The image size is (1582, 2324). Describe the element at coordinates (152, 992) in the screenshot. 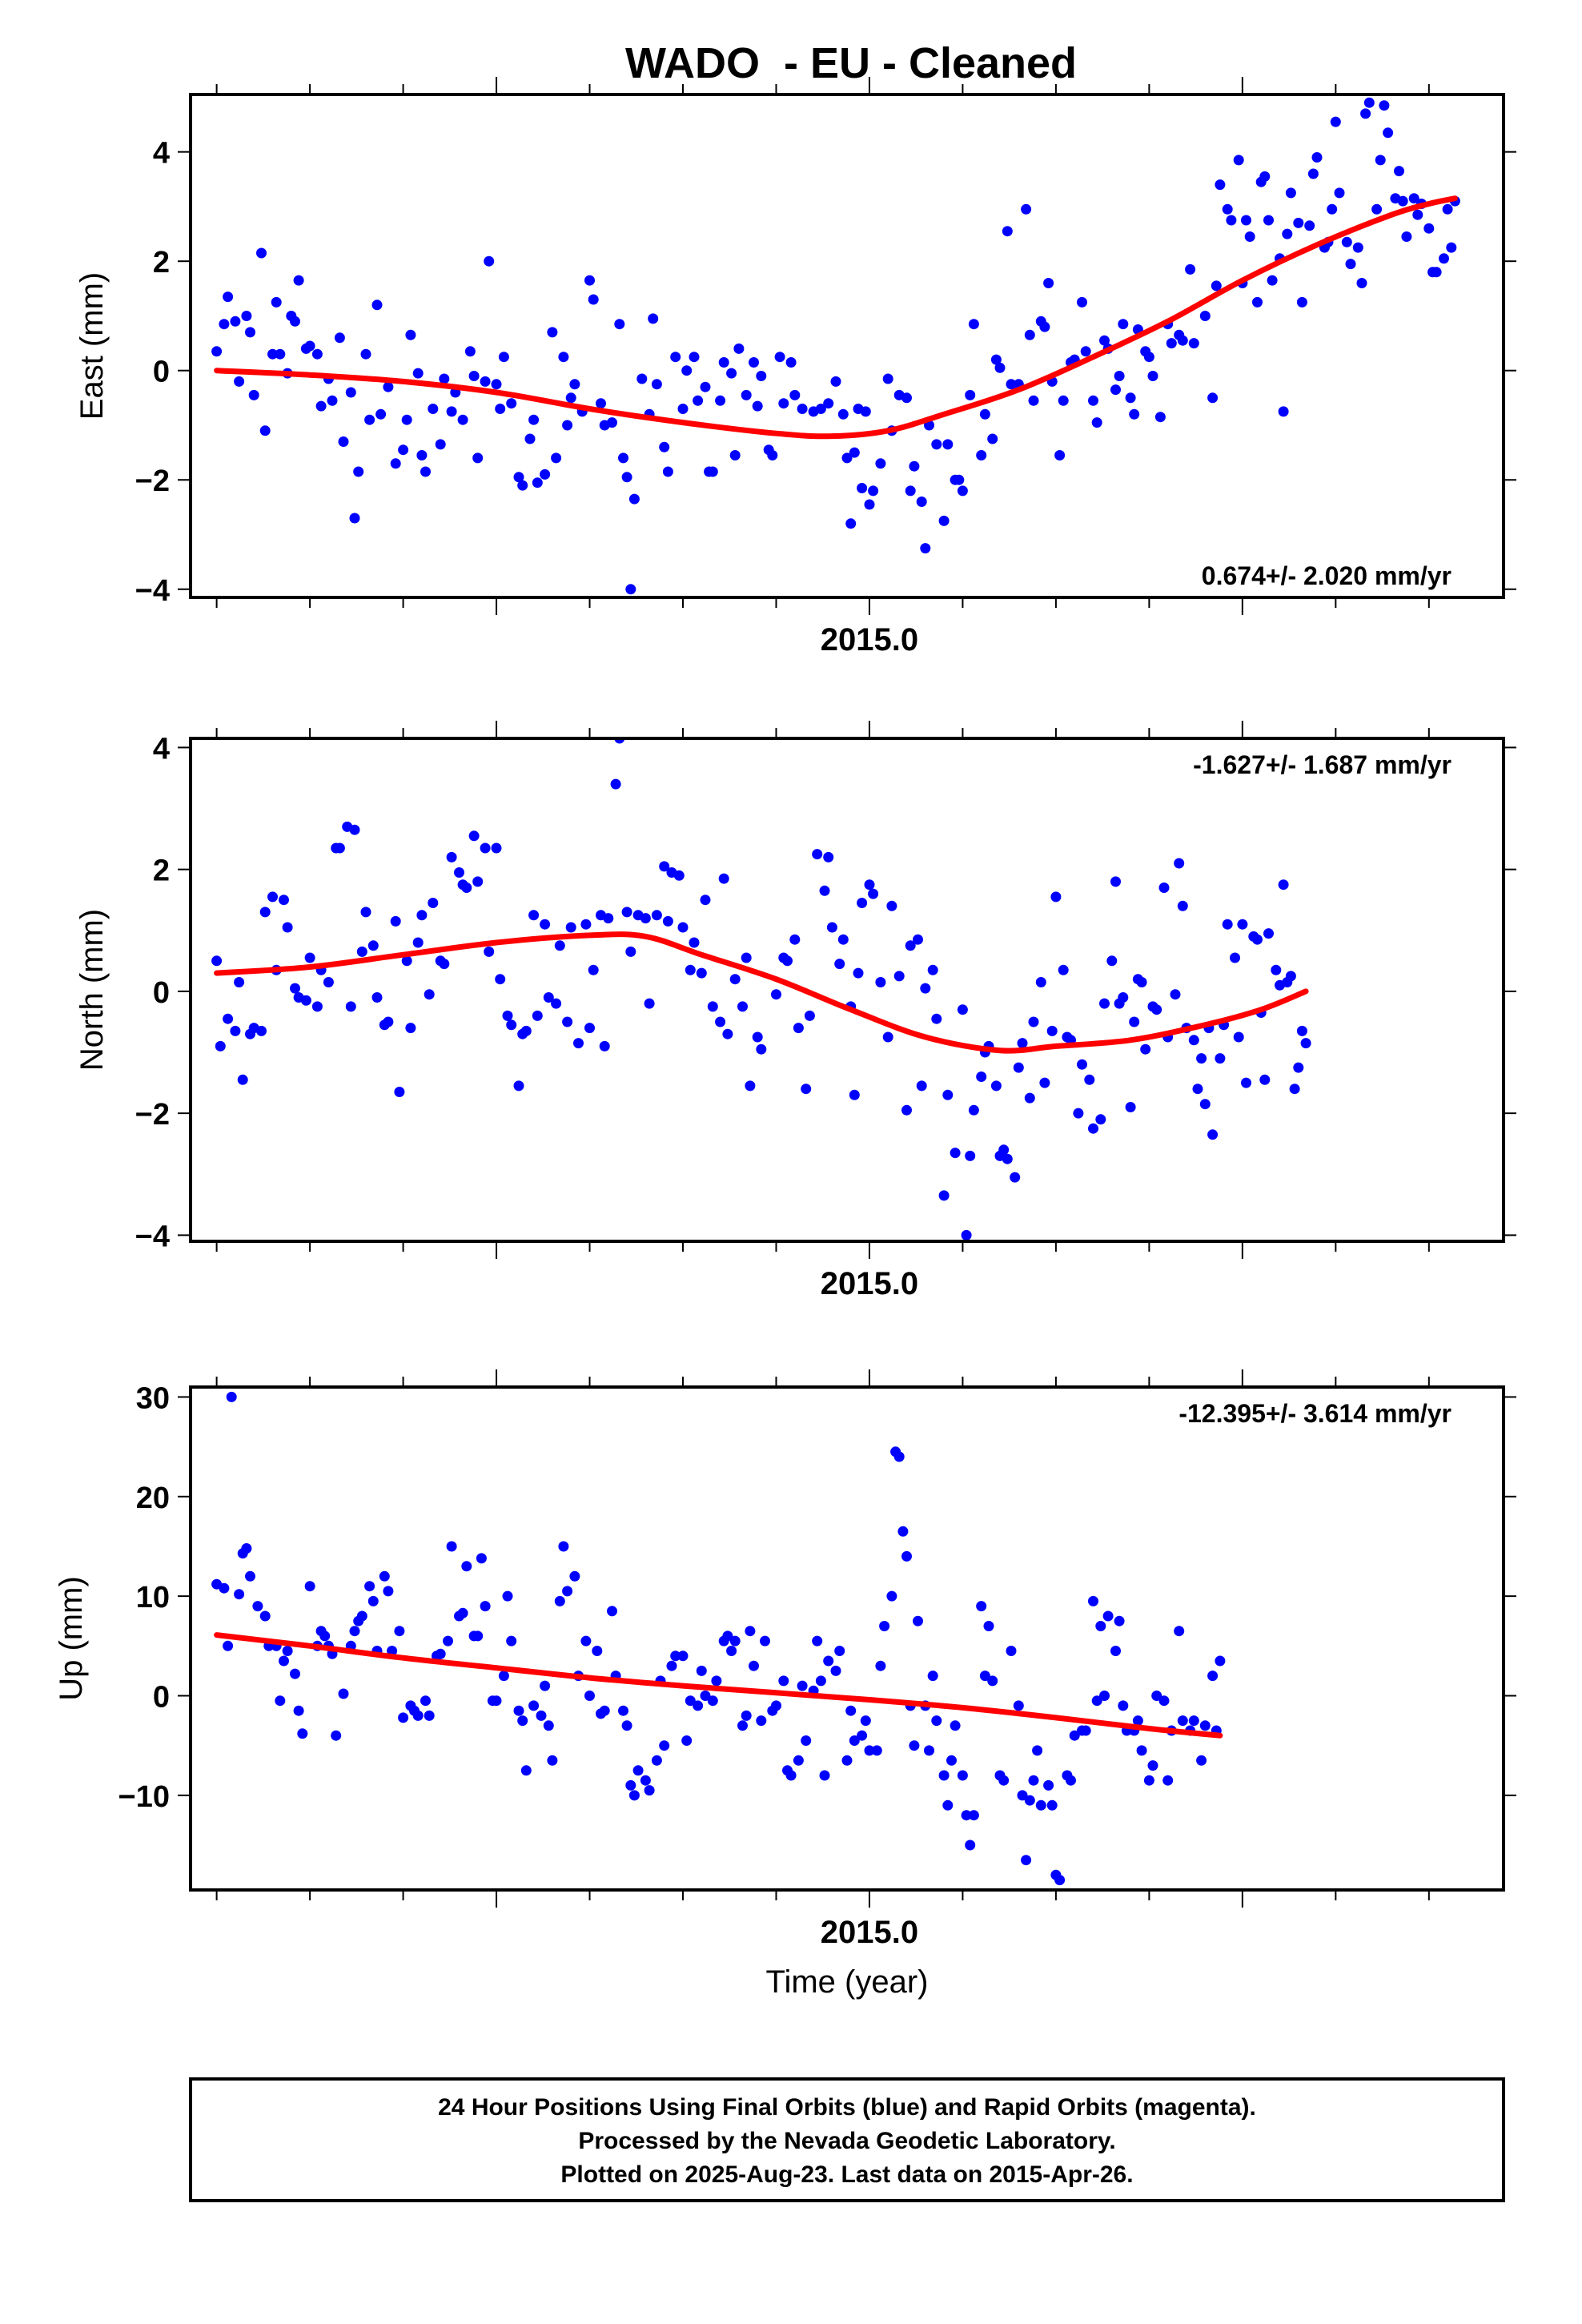

I see `north-y-tick-labels: 4 2 0 −2 −4` at that location.